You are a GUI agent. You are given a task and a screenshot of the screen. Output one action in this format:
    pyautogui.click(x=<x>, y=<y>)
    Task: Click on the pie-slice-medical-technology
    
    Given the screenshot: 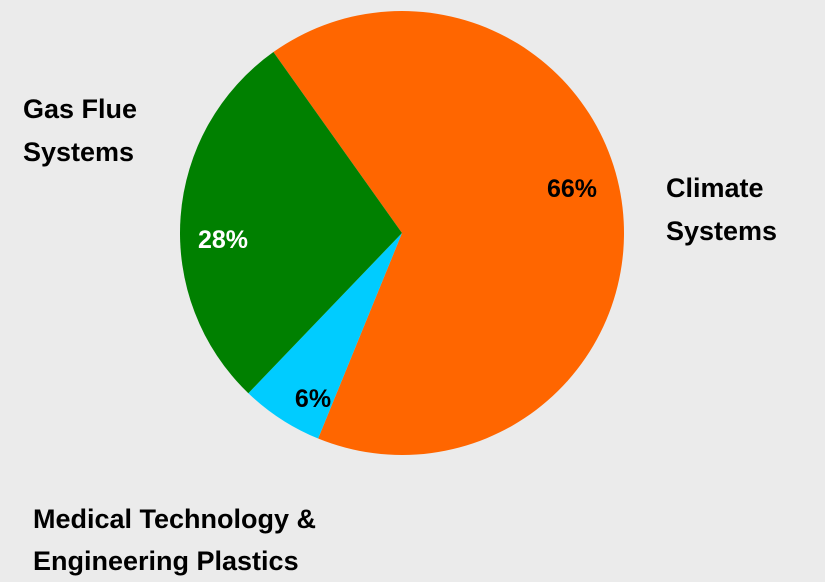 What is the action you would take?
    pyautogui.click(x=325, y=336)
    